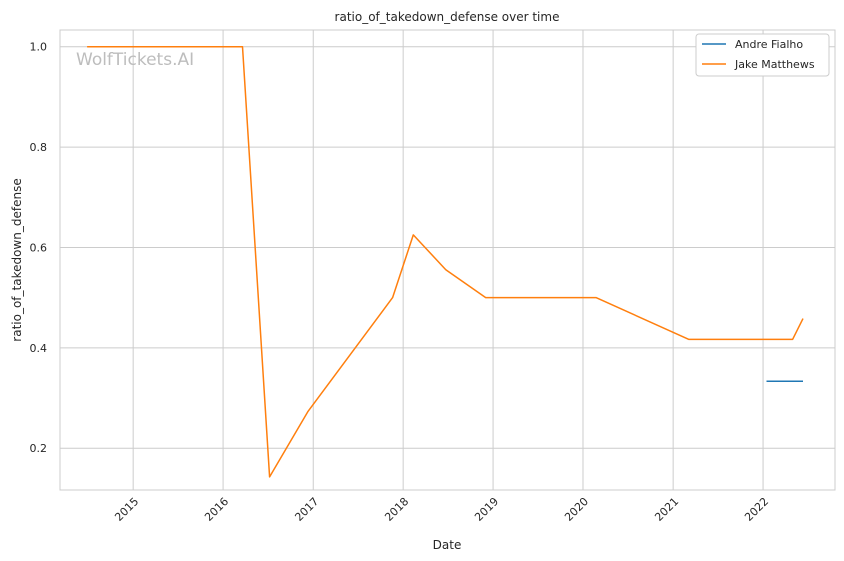 The height and width of the screenshot is (561, 844). Describe the element at coordinates (666, 509) in the screenshot. I see `x-tick-label: 2021` at that location.